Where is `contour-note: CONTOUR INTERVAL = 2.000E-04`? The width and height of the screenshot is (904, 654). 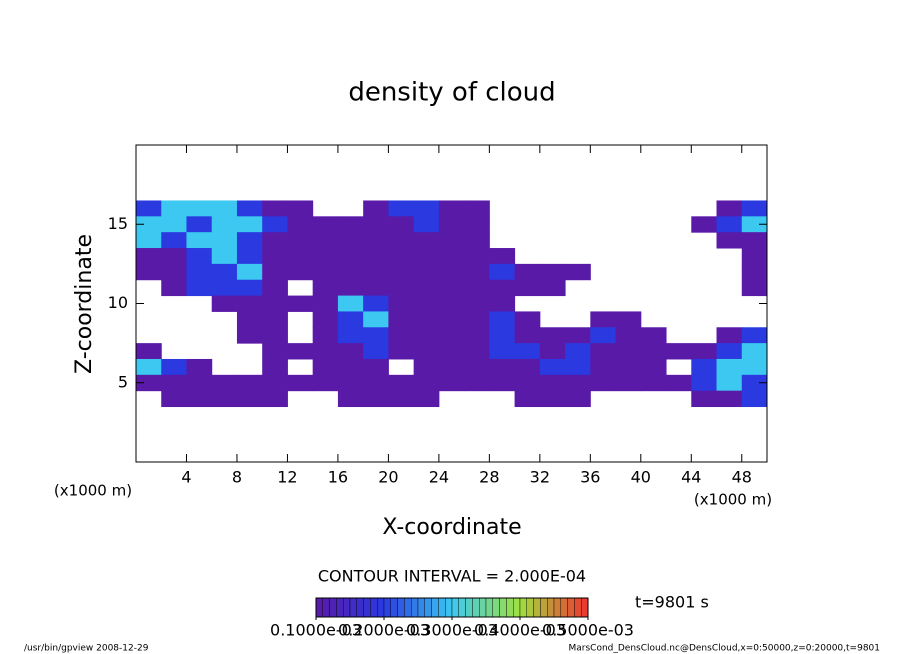
contour-note: CONTOUR INTERVAL = 2.000E-04 is located at coordinates (452, 576).